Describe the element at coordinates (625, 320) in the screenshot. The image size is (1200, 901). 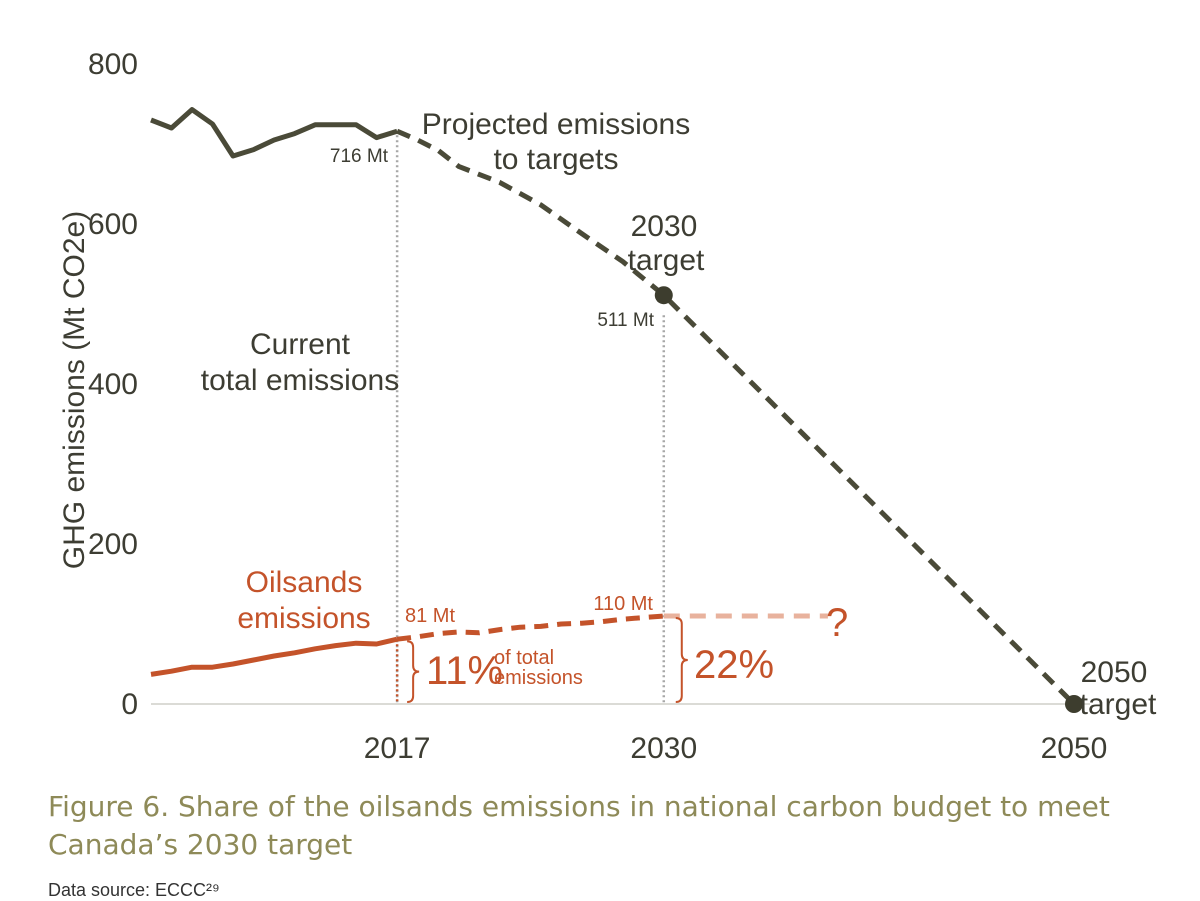
I see `value-511: 511 Mt` at that location.